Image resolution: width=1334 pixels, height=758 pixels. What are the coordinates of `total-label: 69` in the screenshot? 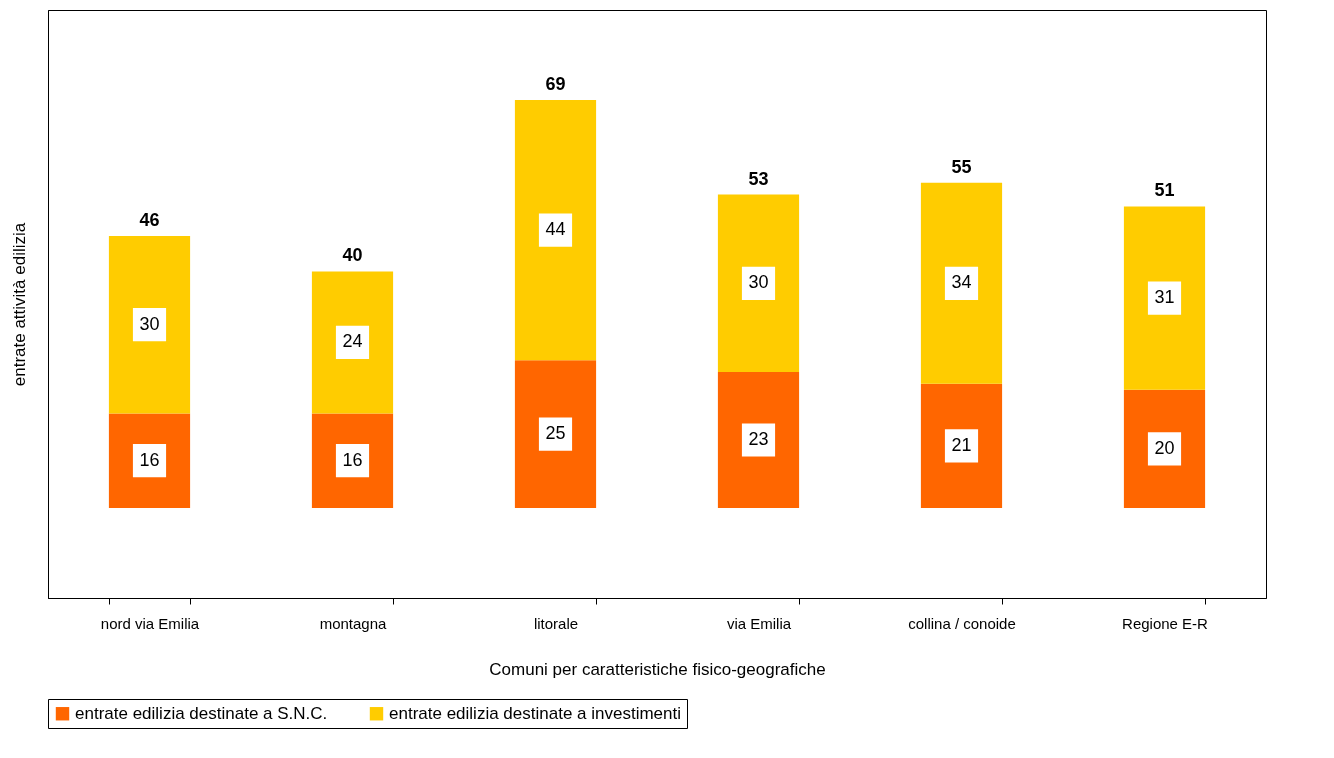 It's located at (555, 84).